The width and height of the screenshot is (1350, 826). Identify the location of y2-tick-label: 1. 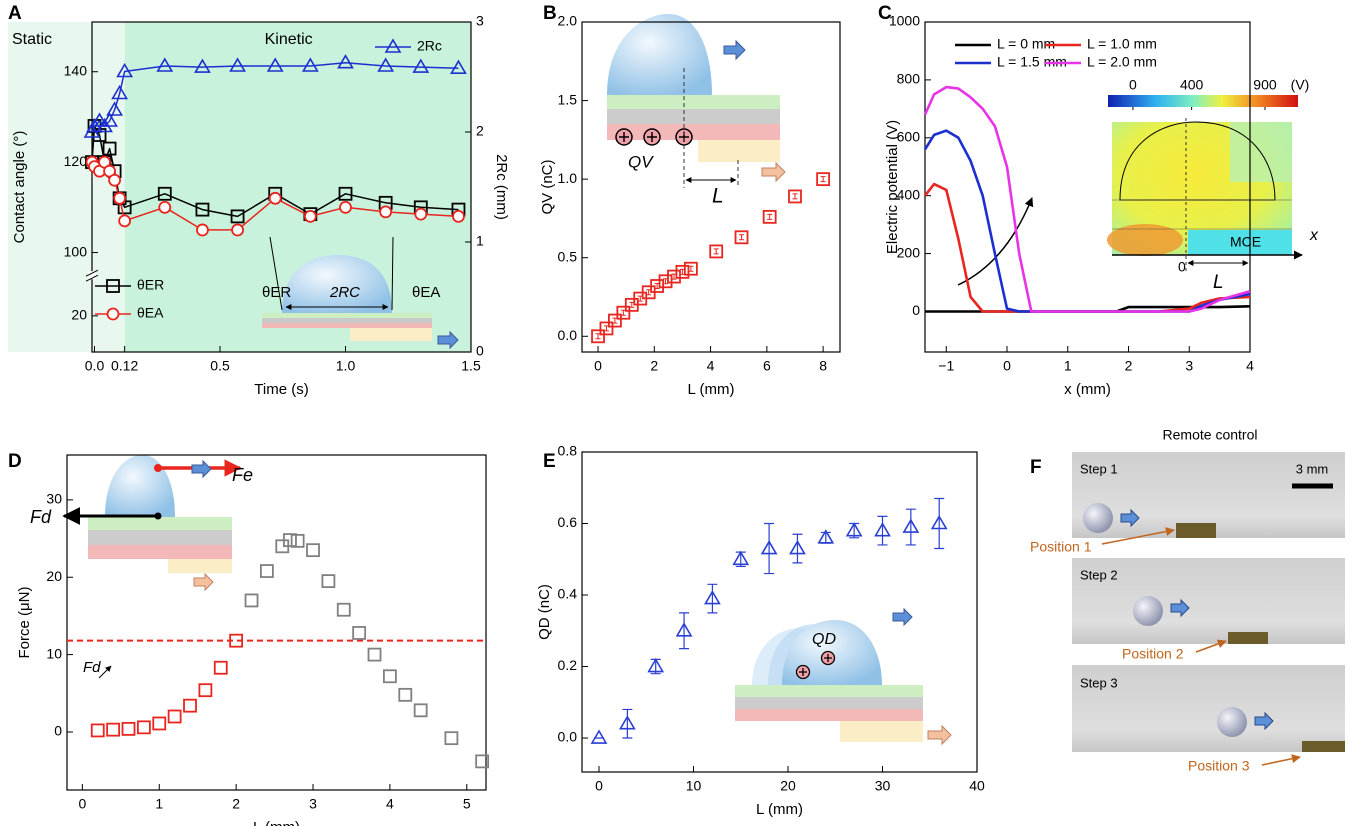
(480, 241).